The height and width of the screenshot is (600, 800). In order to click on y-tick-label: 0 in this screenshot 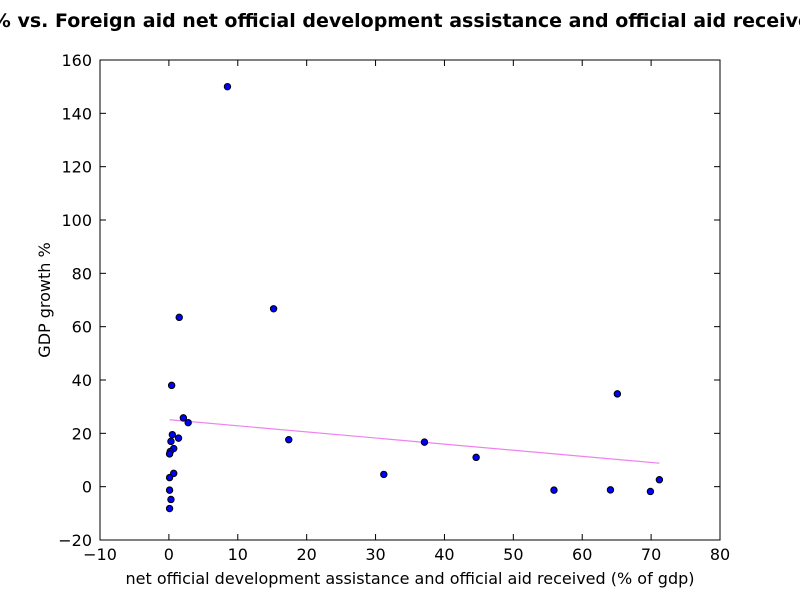, I will do `click(87, 487)`.